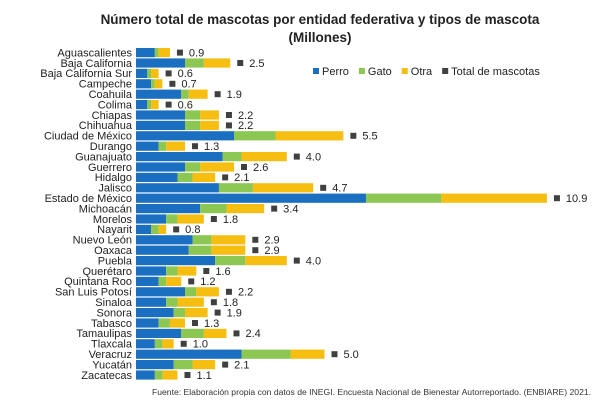 This screenshot has height=410, width=612. Describe the element at coordinates (369, 137) in the screenshot. I see `total-label: 5.5` at that location.